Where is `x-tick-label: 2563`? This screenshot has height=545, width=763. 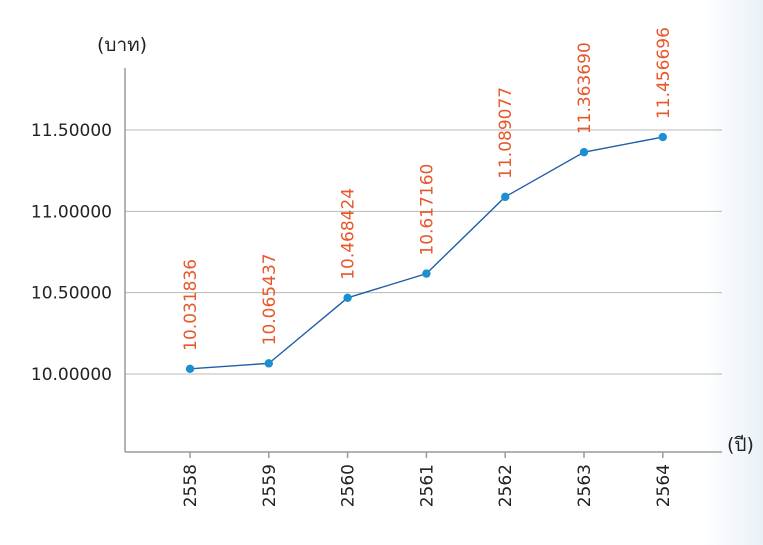
x-tick-label: 2563 is located at coordinates (585, 485).